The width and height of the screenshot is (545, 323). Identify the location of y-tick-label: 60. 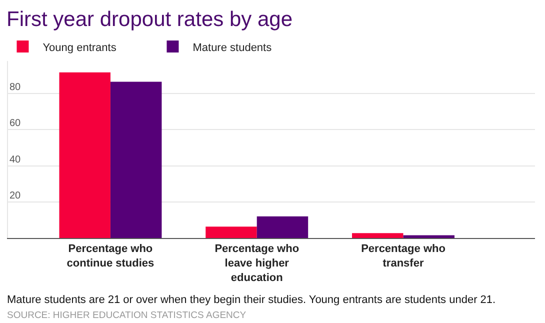
(16, 124).